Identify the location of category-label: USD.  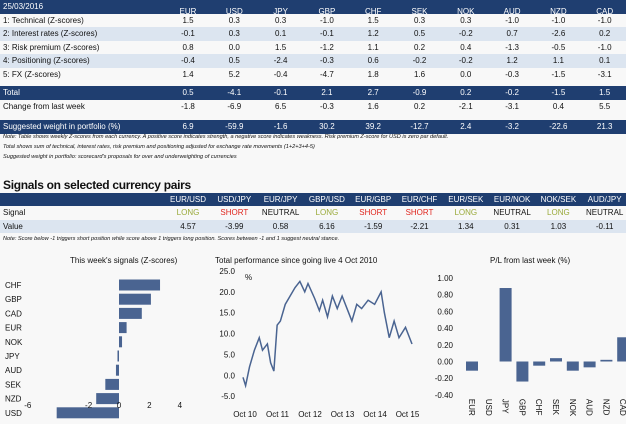
(488, 407).